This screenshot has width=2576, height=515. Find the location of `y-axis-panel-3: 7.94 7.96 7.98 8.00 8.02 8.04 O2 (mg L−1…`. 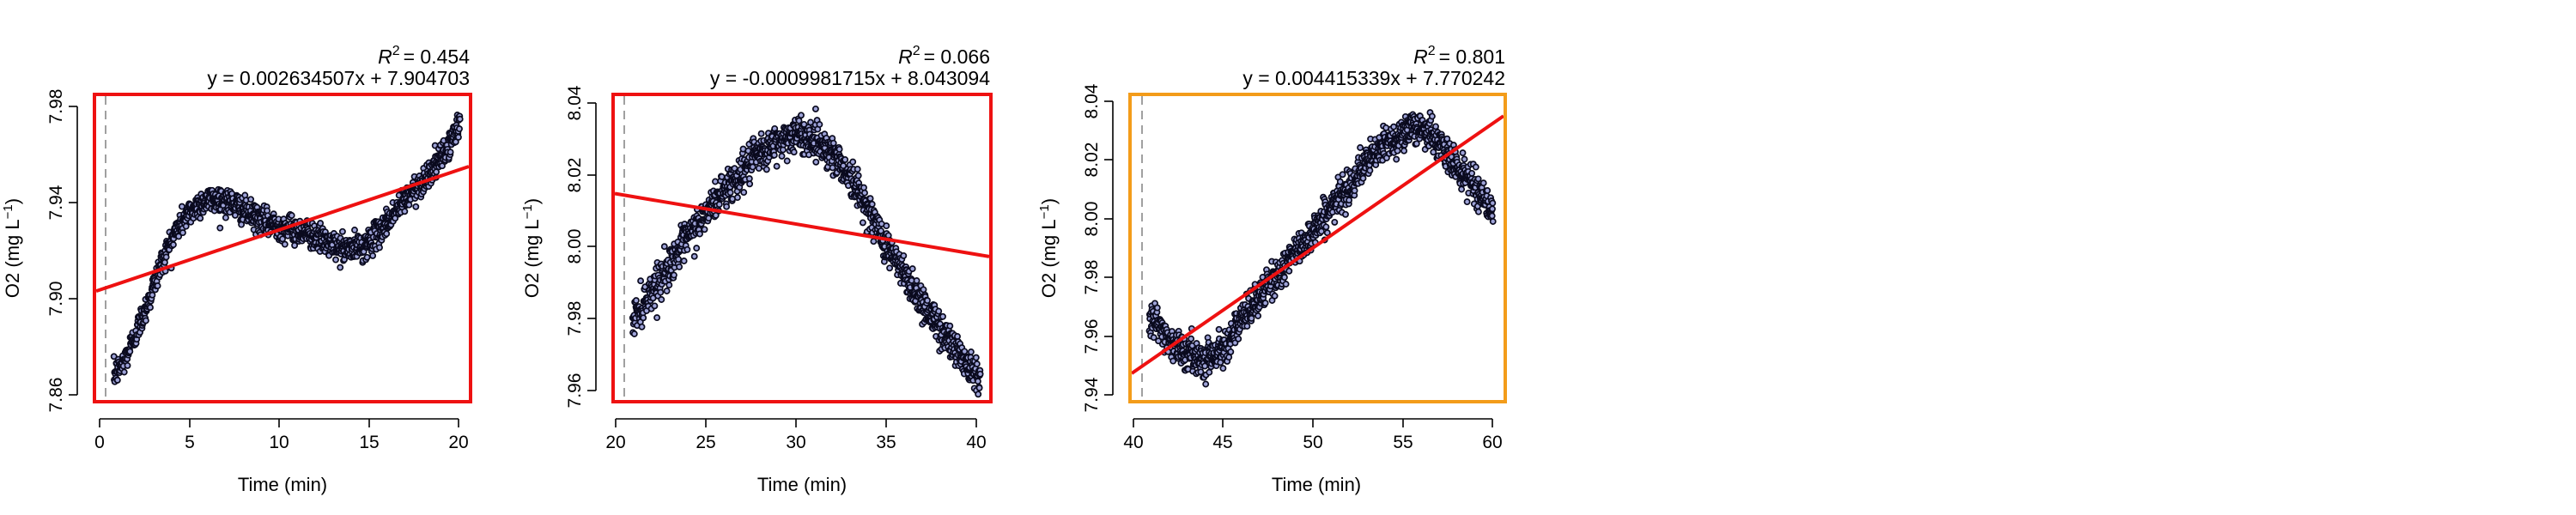

y-axis-panel-3: 7.94 7.96 7.98 8.00 8.02 8.04 O2 (mg L−1… is located at coordinates (1075, 247).